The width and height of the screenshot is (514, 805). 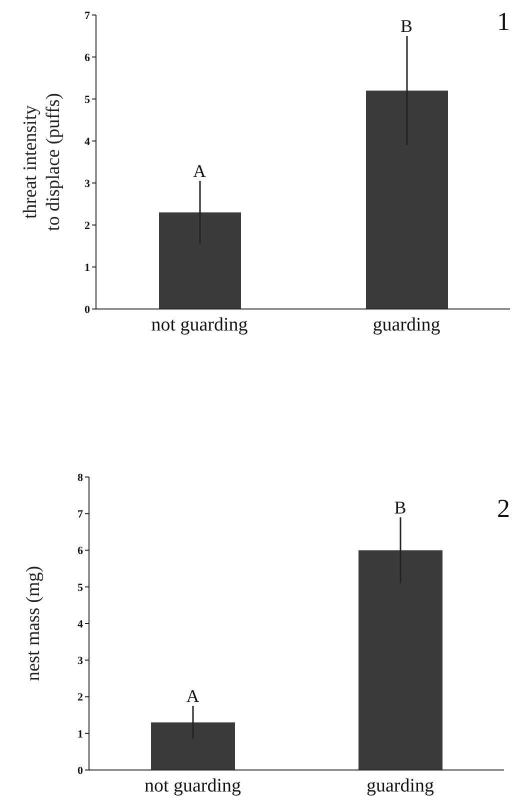 I want to click on y-tick-label: 8, so click(x=81, y=478).